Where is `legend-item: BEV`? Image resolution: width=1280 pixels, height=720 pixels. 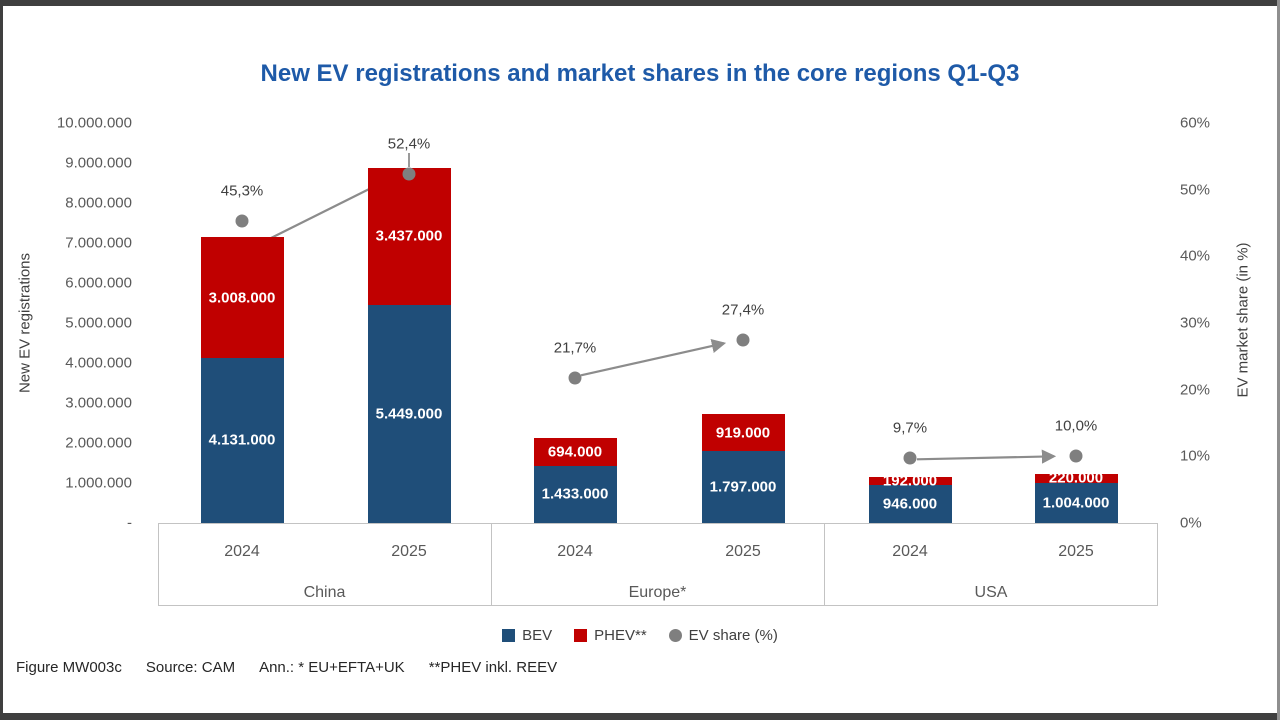
legend-item: BEV is located at coordinates (527, 635).